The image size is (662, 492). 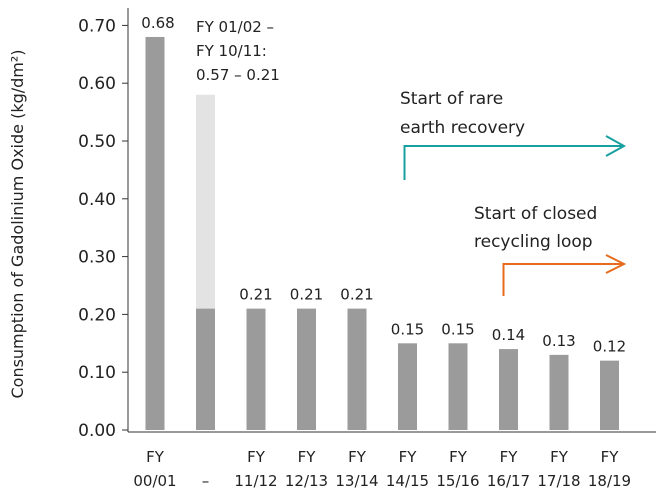 I want to click on x-tick-label-line2: 18/19, so click(x=609, y=481).